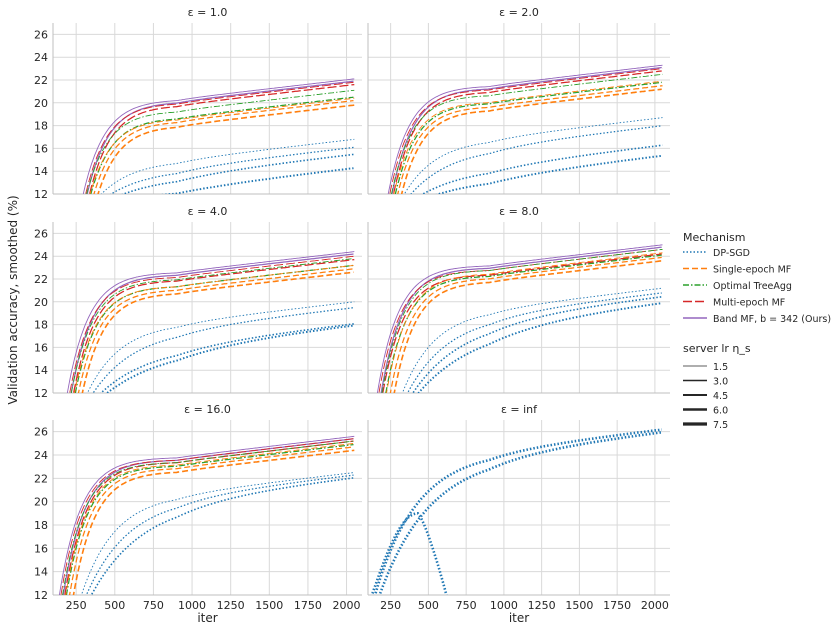 The width and height of the screenshot is (831, 635). What do you see at coordinates (720, 382) in the screenshot?
I see `legend-label-lr: 3.0` at bounding box center [720, 382].